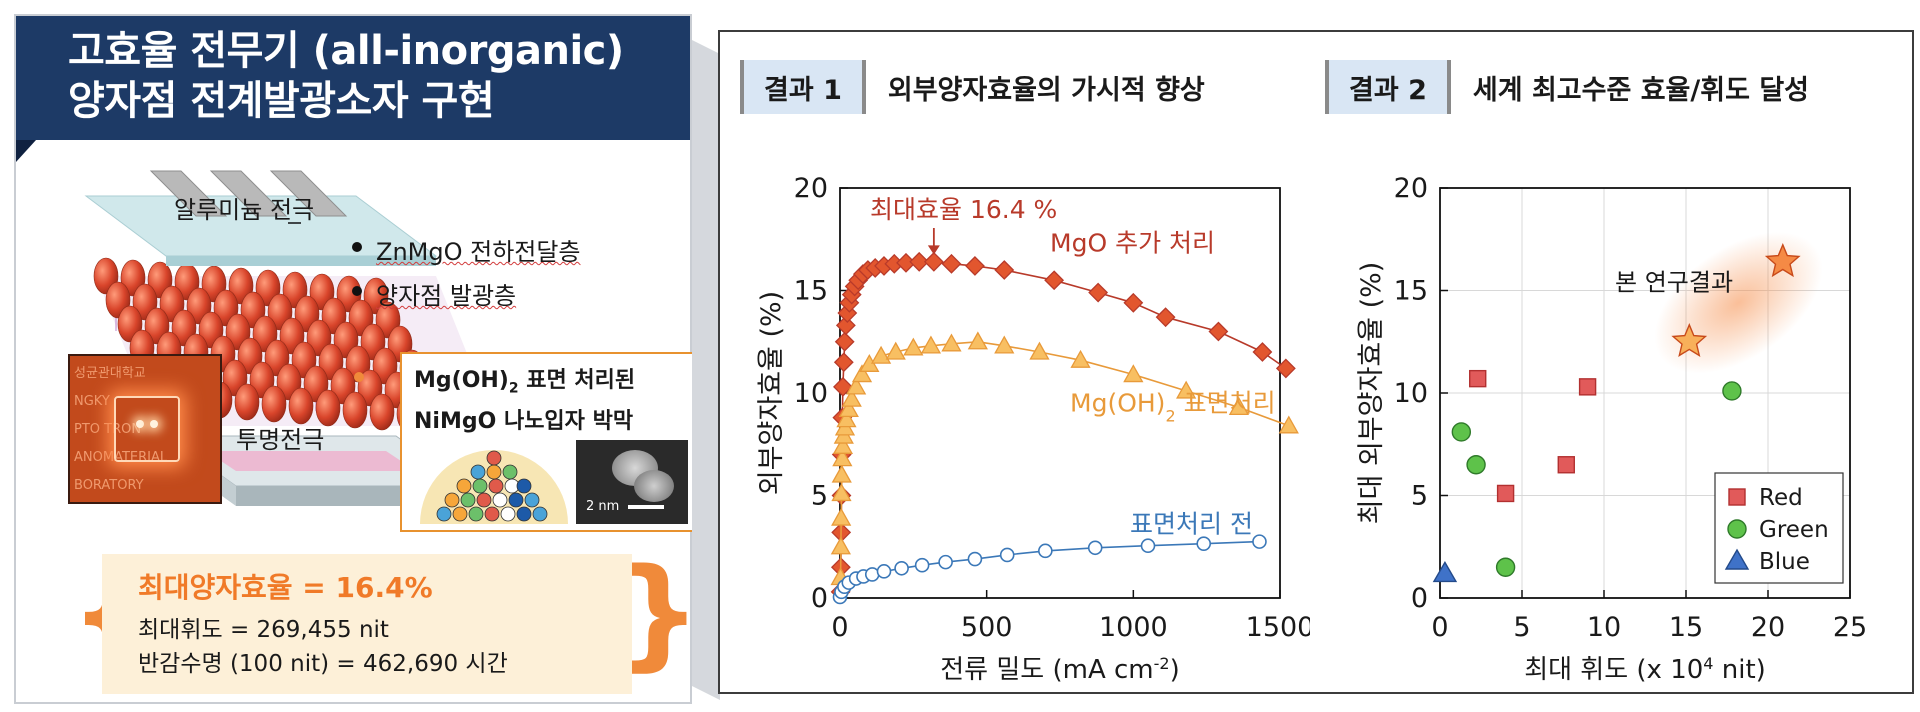 The width and height of the screenshot is (1920, 712). Describe the element at coordinates (346, 51) in the screenshot. I see `title-line-1: 고효율 전무기 (all-inorganic)` at that location.